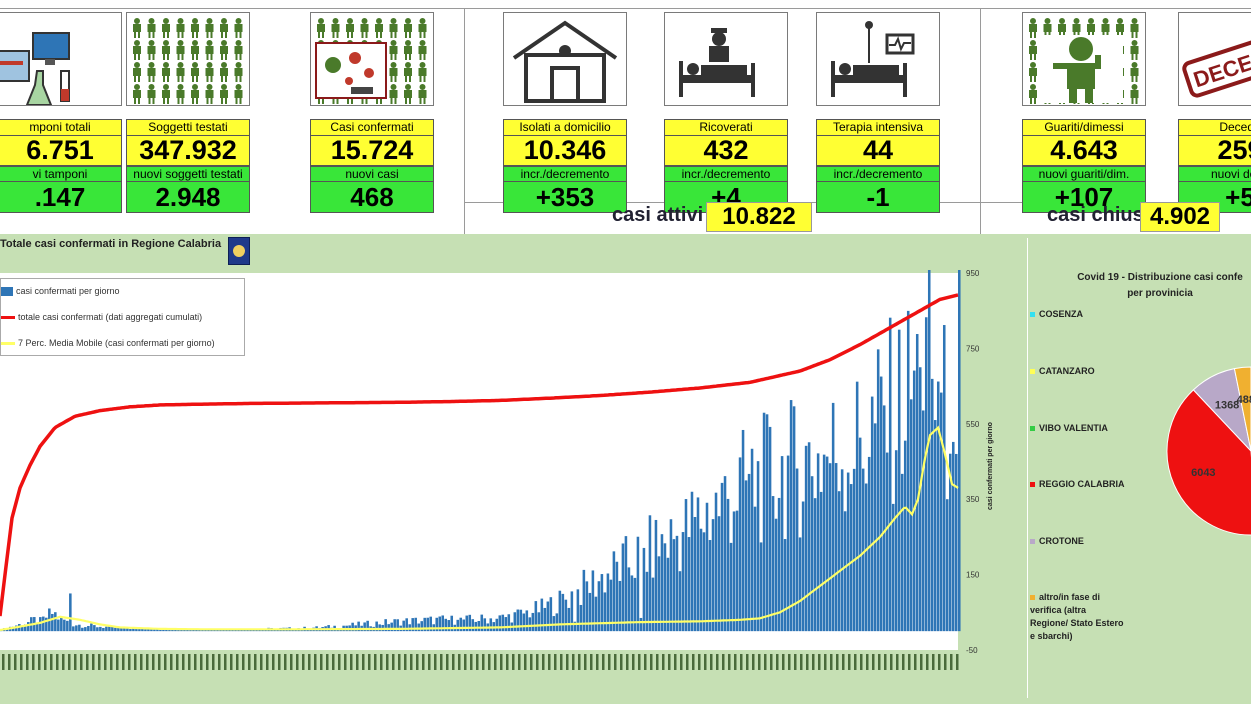  What do you see at coordinates (8, 318) in the screenshot?
I see `legend-red-swatch` at bounding box center [8, 318].